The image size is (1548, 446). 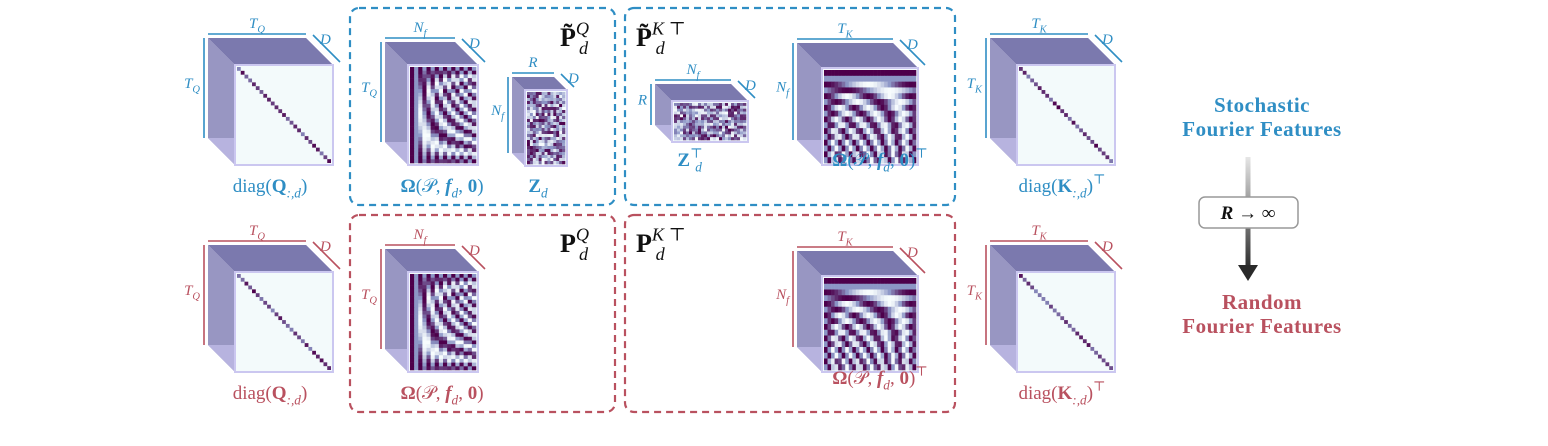 What do you see at coordinates (369, 90) in the screenshot?
I see `left-dimension-label: TQ` at bounding box center [369, 90].